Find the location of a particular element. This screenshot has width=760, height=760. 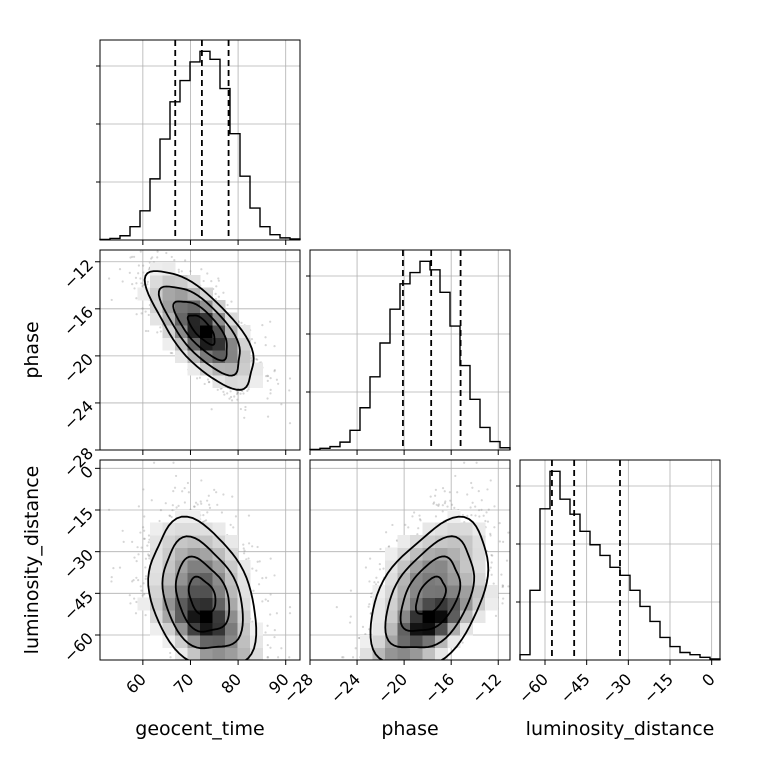

grid is located at coordinates (404, 350).